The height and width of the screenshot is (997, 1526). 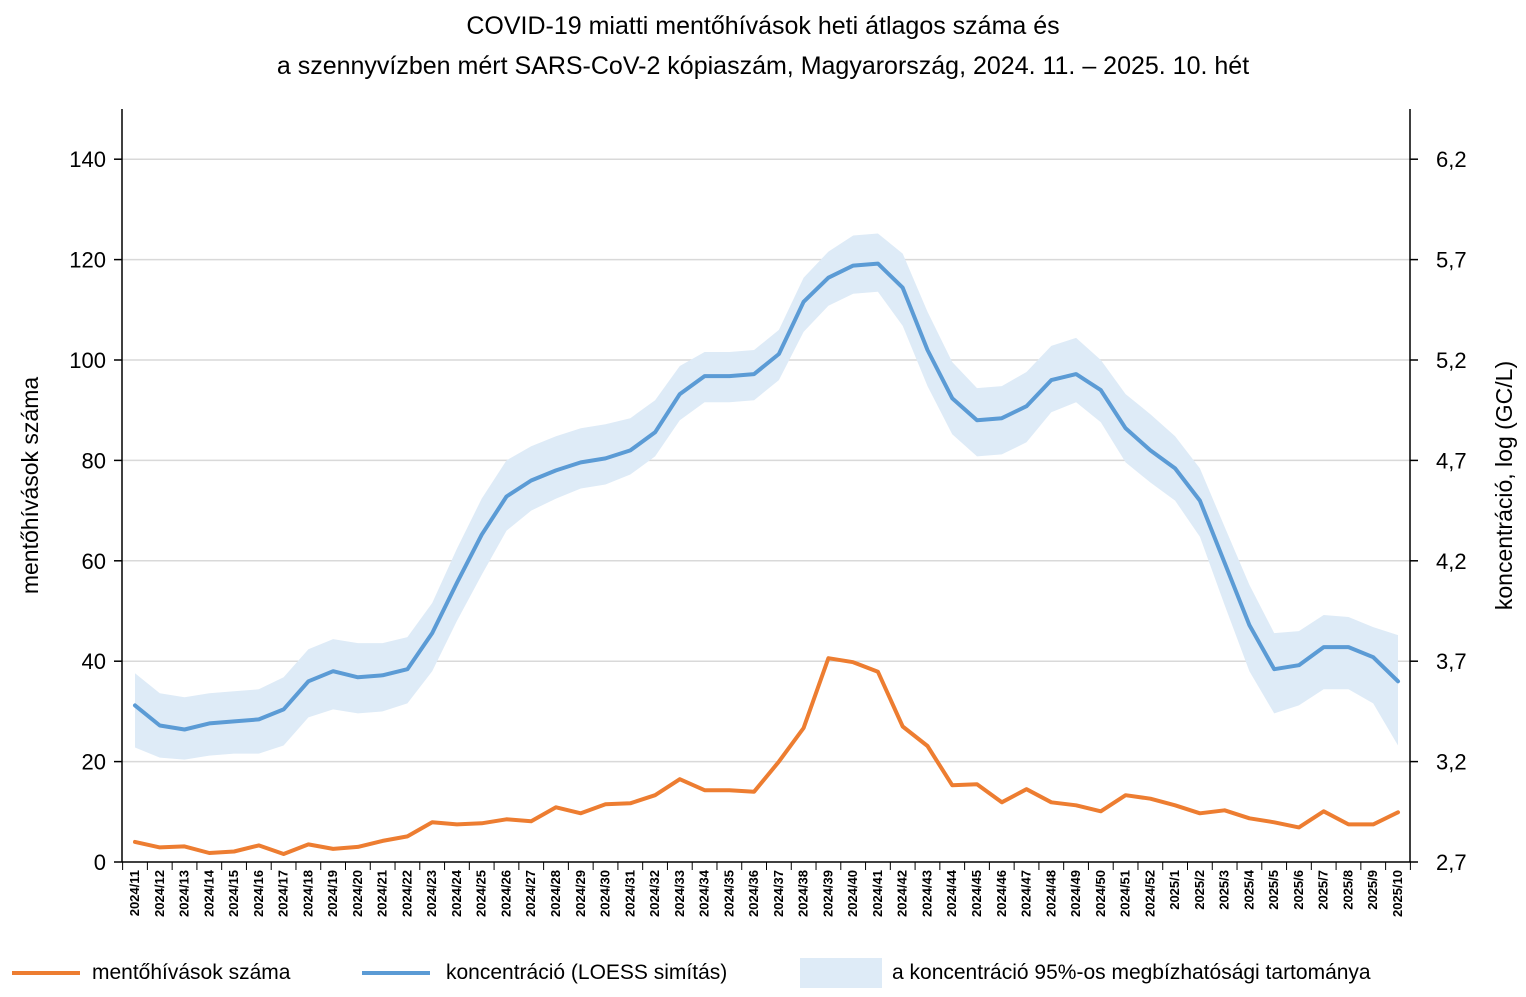 What do you see at coordinates (258, 893) in the screenshot?
I see `x-tick-label: 2024/16` at bounding box center [258, 893].